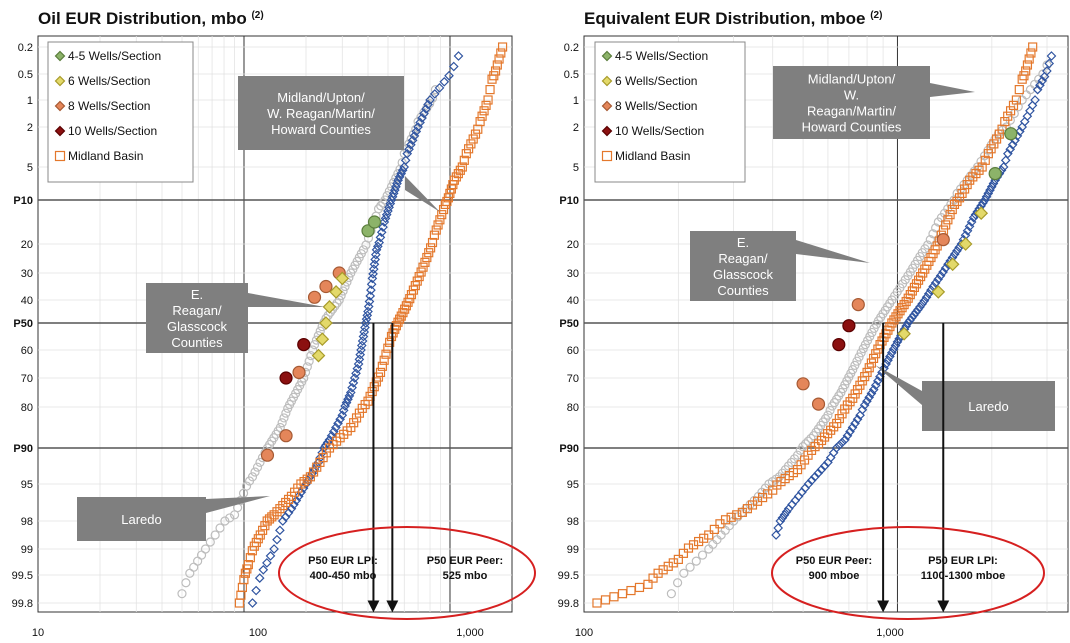 The image size is (1070, 643). What do you see at coordinates (368, 231) in the screenshot?
I see `point-oil-4-5-wells` at bounding box center [368, 231].